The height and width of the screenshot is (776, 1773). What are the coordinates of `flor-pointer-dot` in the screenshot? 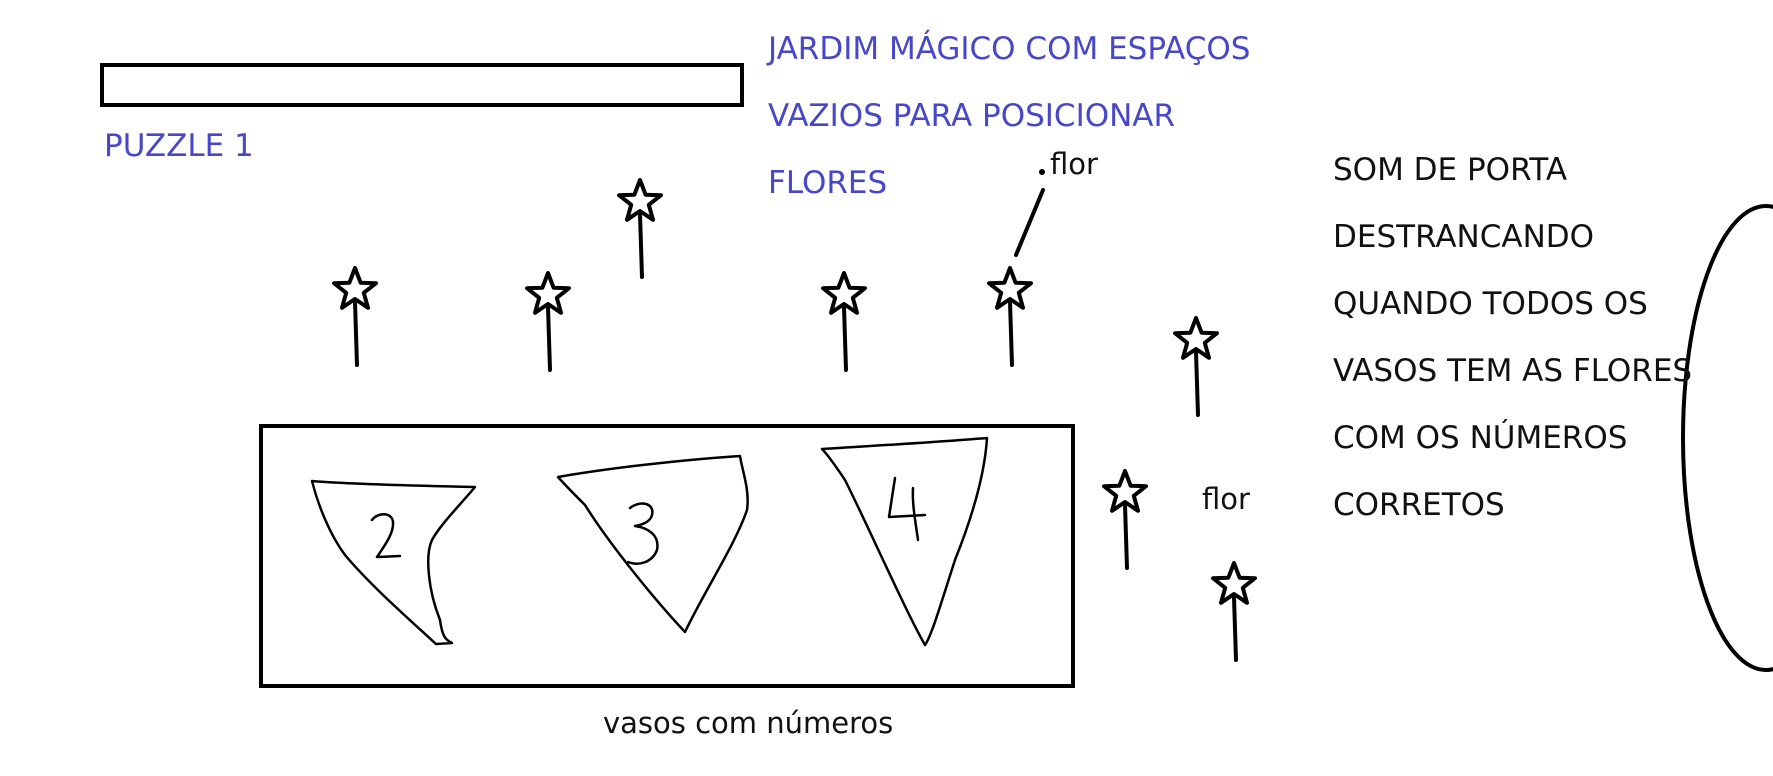 It's located at (1042, 172).